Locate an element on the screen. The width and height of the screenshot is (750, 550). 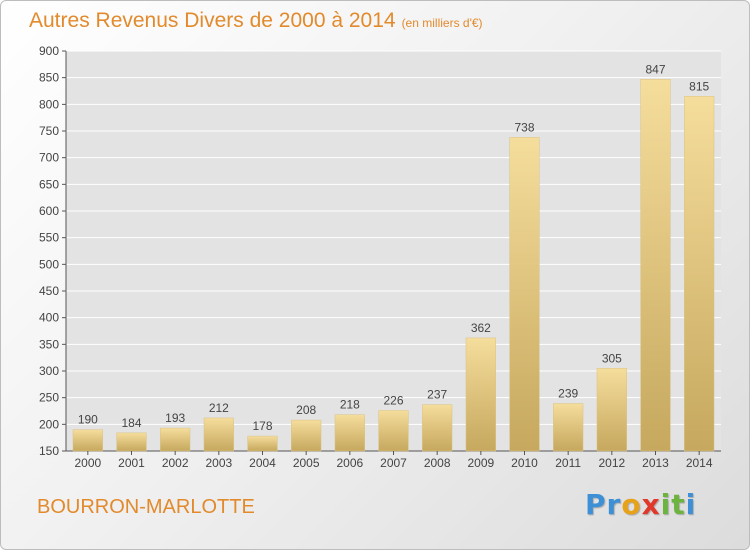
bar-2005 is located at coordinates (306, 435).